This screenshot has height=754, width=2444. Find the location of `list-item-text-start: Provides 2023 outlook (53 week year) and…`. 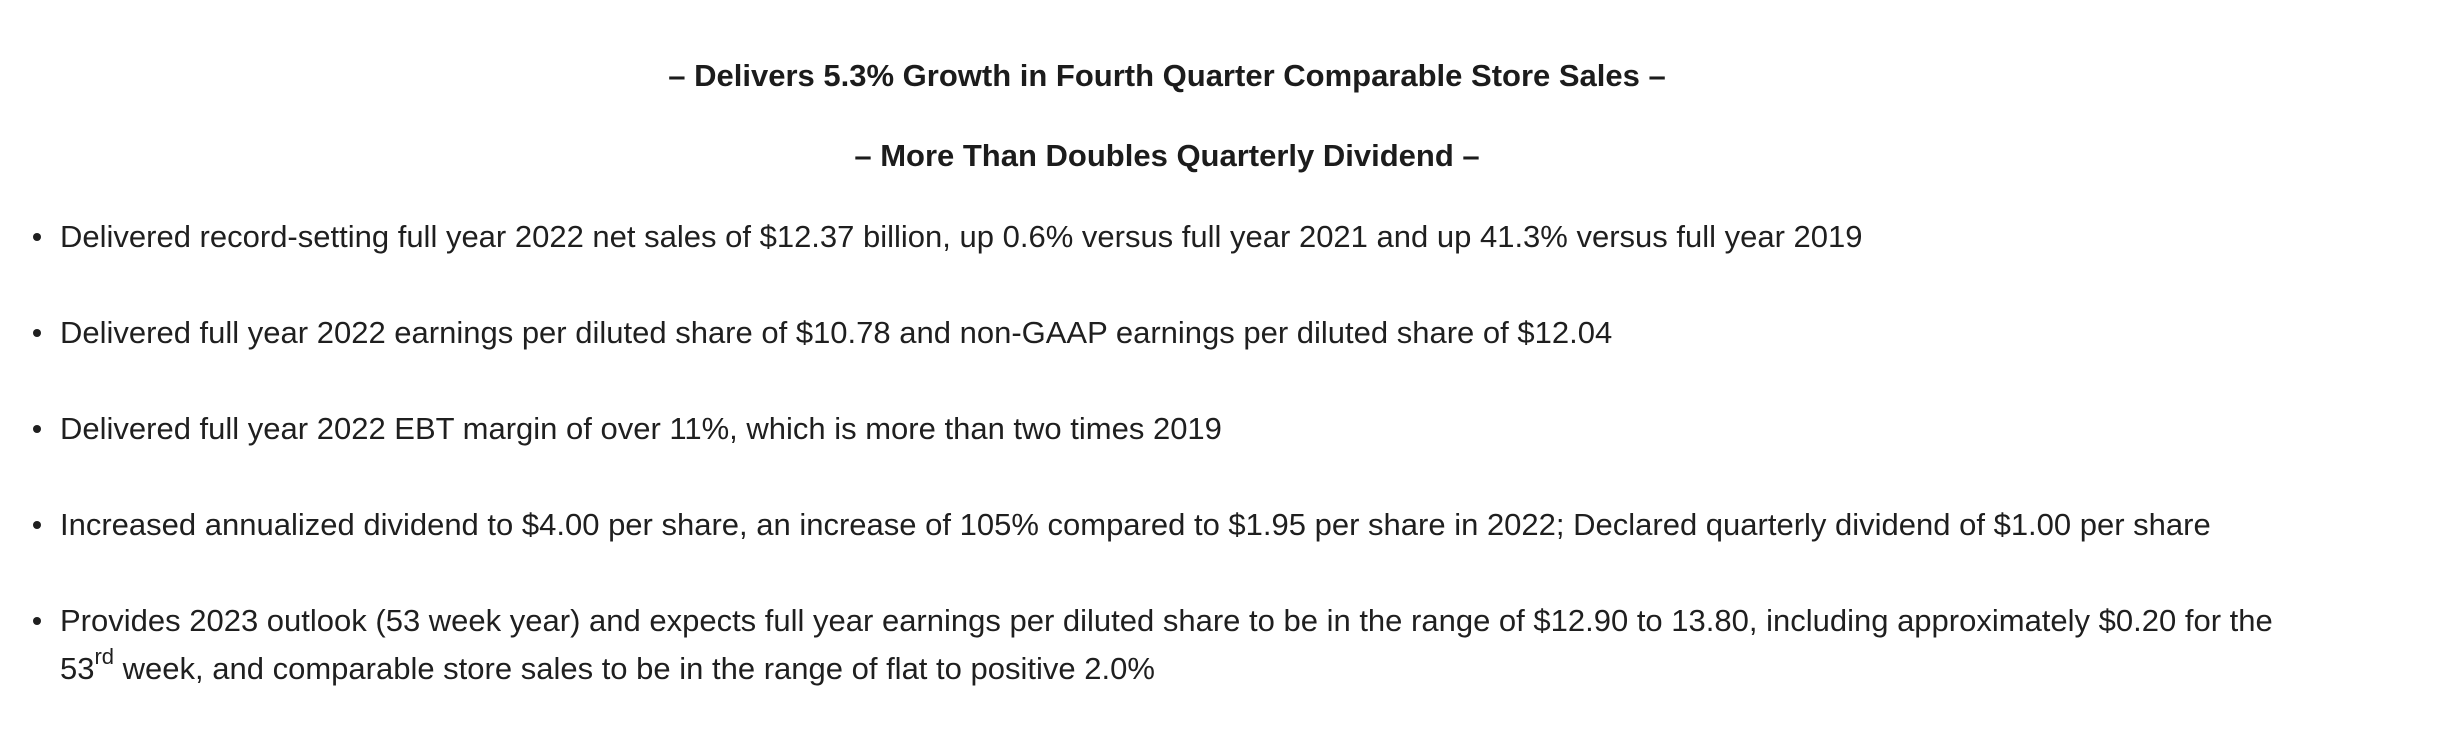

list-item-text-start: Provides 2023 outlook (53 week year) and… is located at coordinates (1166, 644).